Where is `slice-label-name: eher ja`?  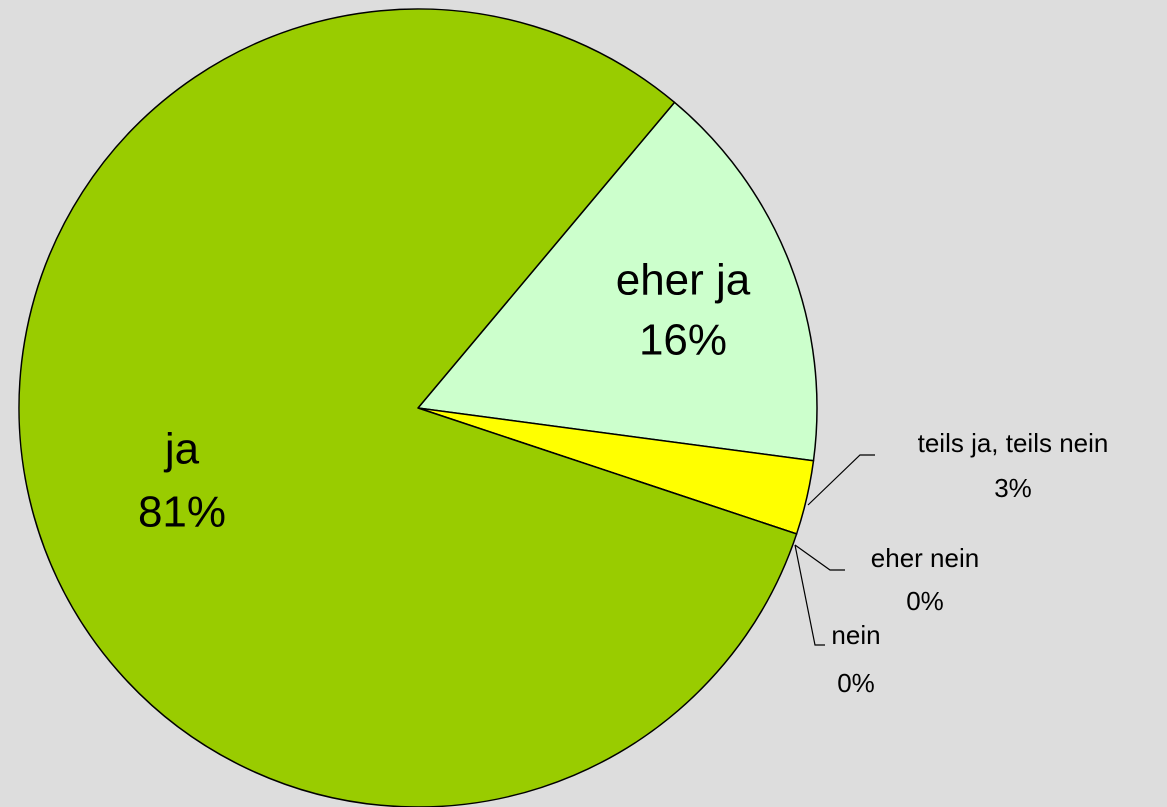
slice-label-name: eher ja is located at coordinates (683, 280).